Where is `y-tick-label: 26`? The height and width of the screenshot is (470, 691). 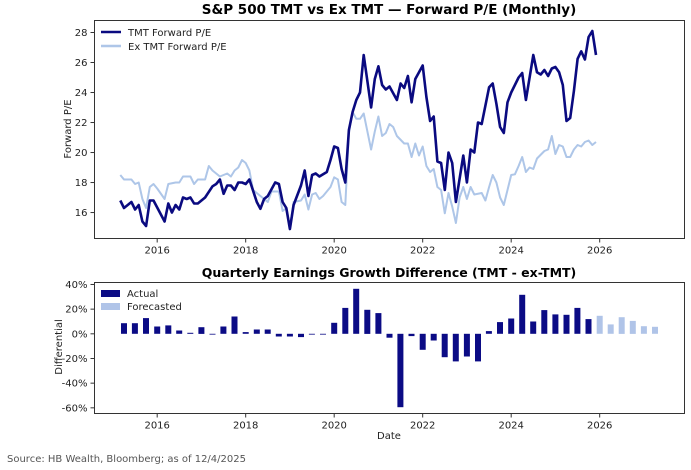 y-tick-label: 26 is located at coordinates (81, 63).